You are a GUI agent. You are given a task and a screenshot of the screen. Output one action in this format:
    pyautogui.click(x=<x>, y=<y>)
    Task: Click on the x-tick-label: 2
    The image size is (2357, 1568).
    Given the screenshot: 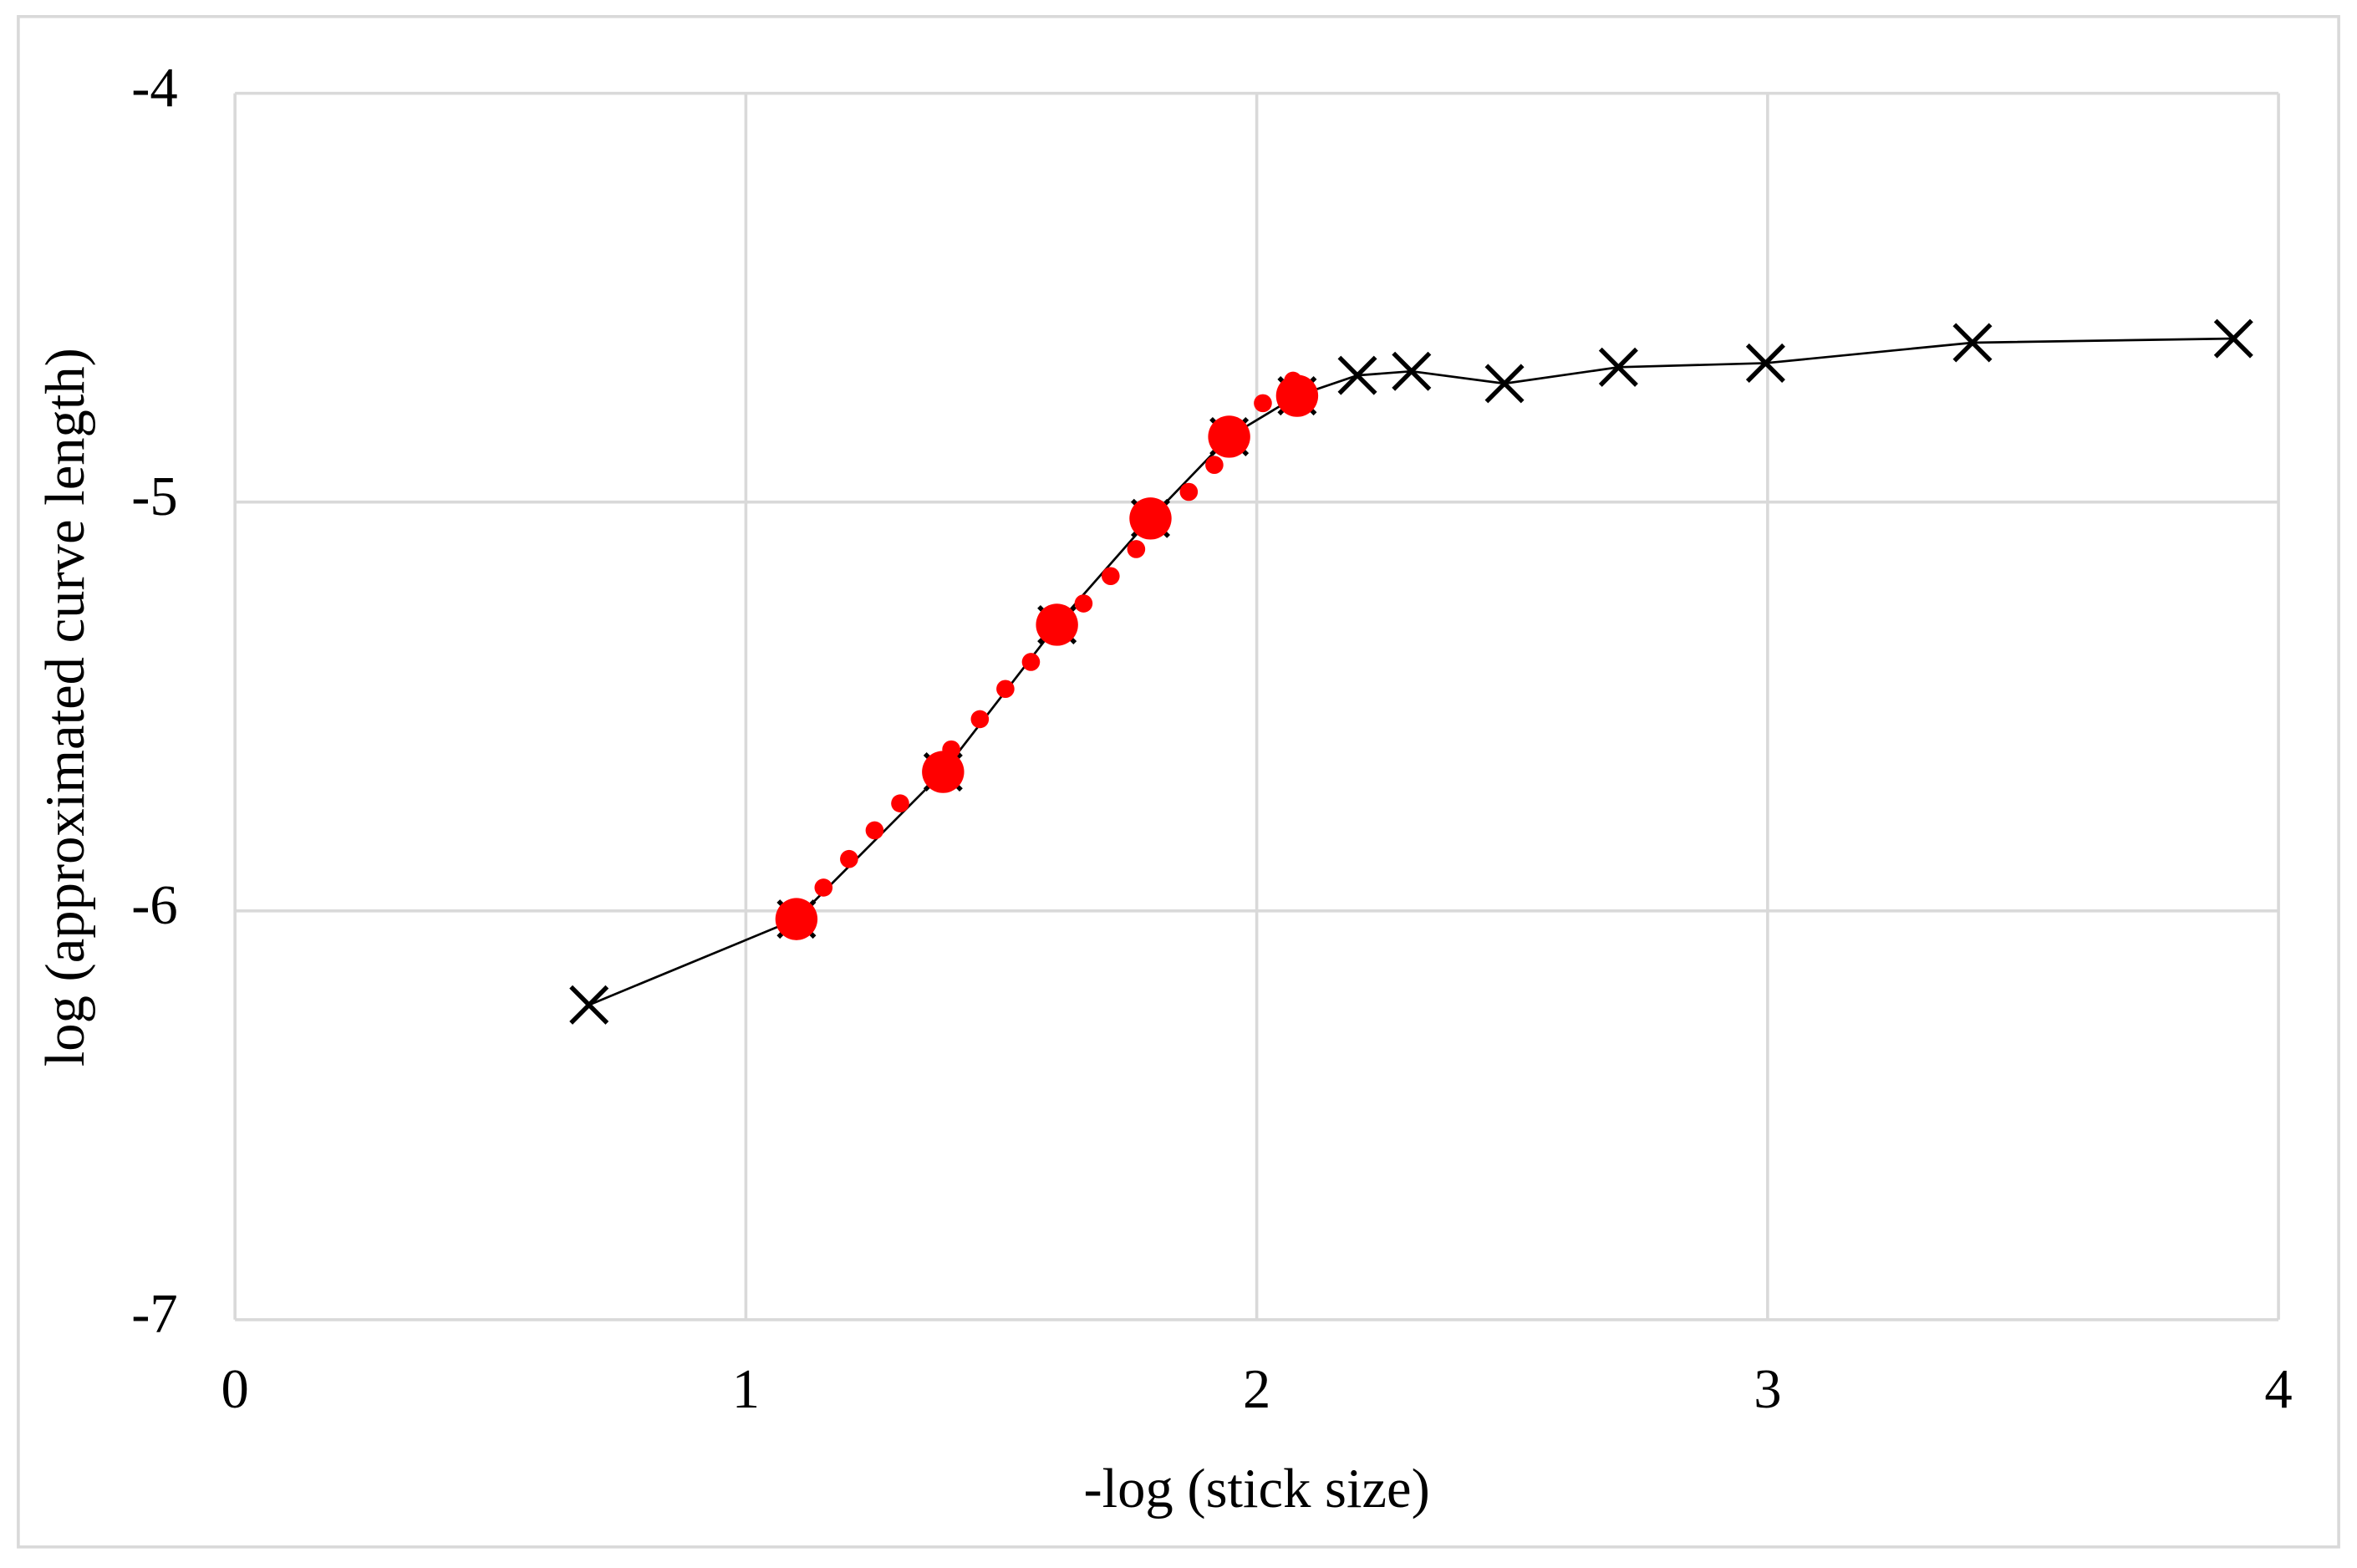 What is the action you would take?
    pyautogui.click(x=1256, y=1389)
    